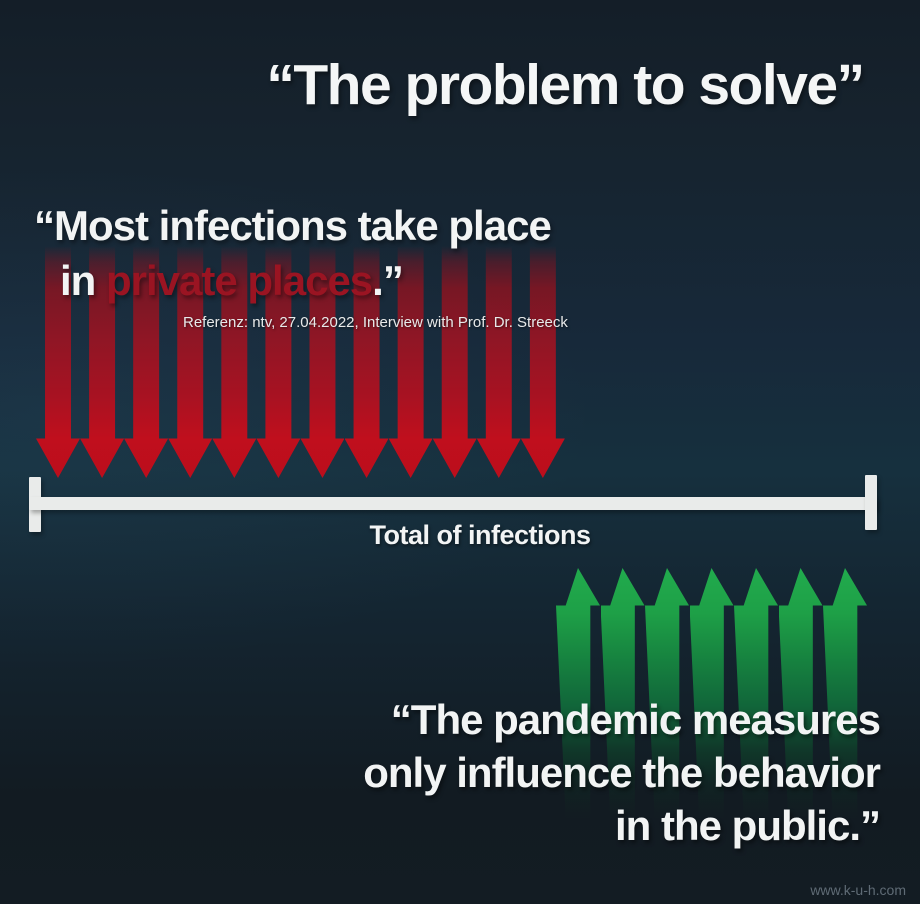  Describe the element at coordinates (711, 693) in the screenshot. I see `green-arrows-group` at that location.